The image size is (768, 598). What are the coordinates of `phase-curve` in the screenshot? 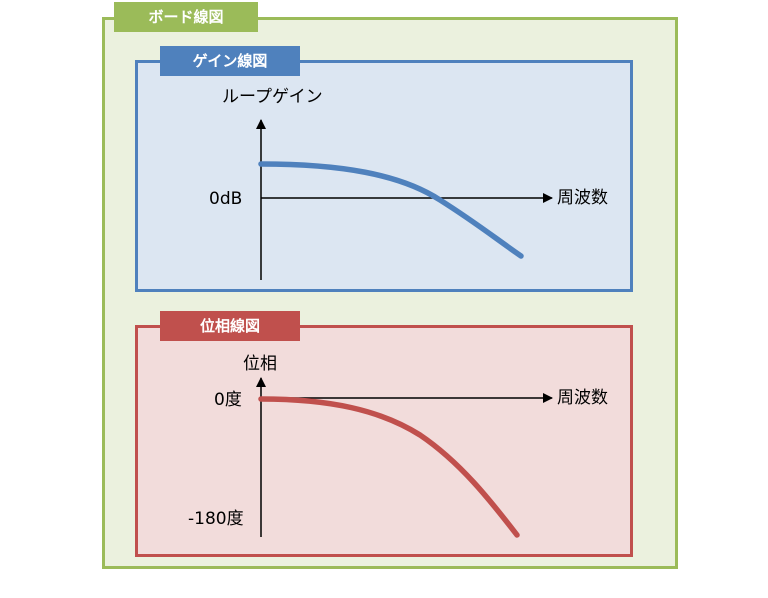 It's located at (389, 467).